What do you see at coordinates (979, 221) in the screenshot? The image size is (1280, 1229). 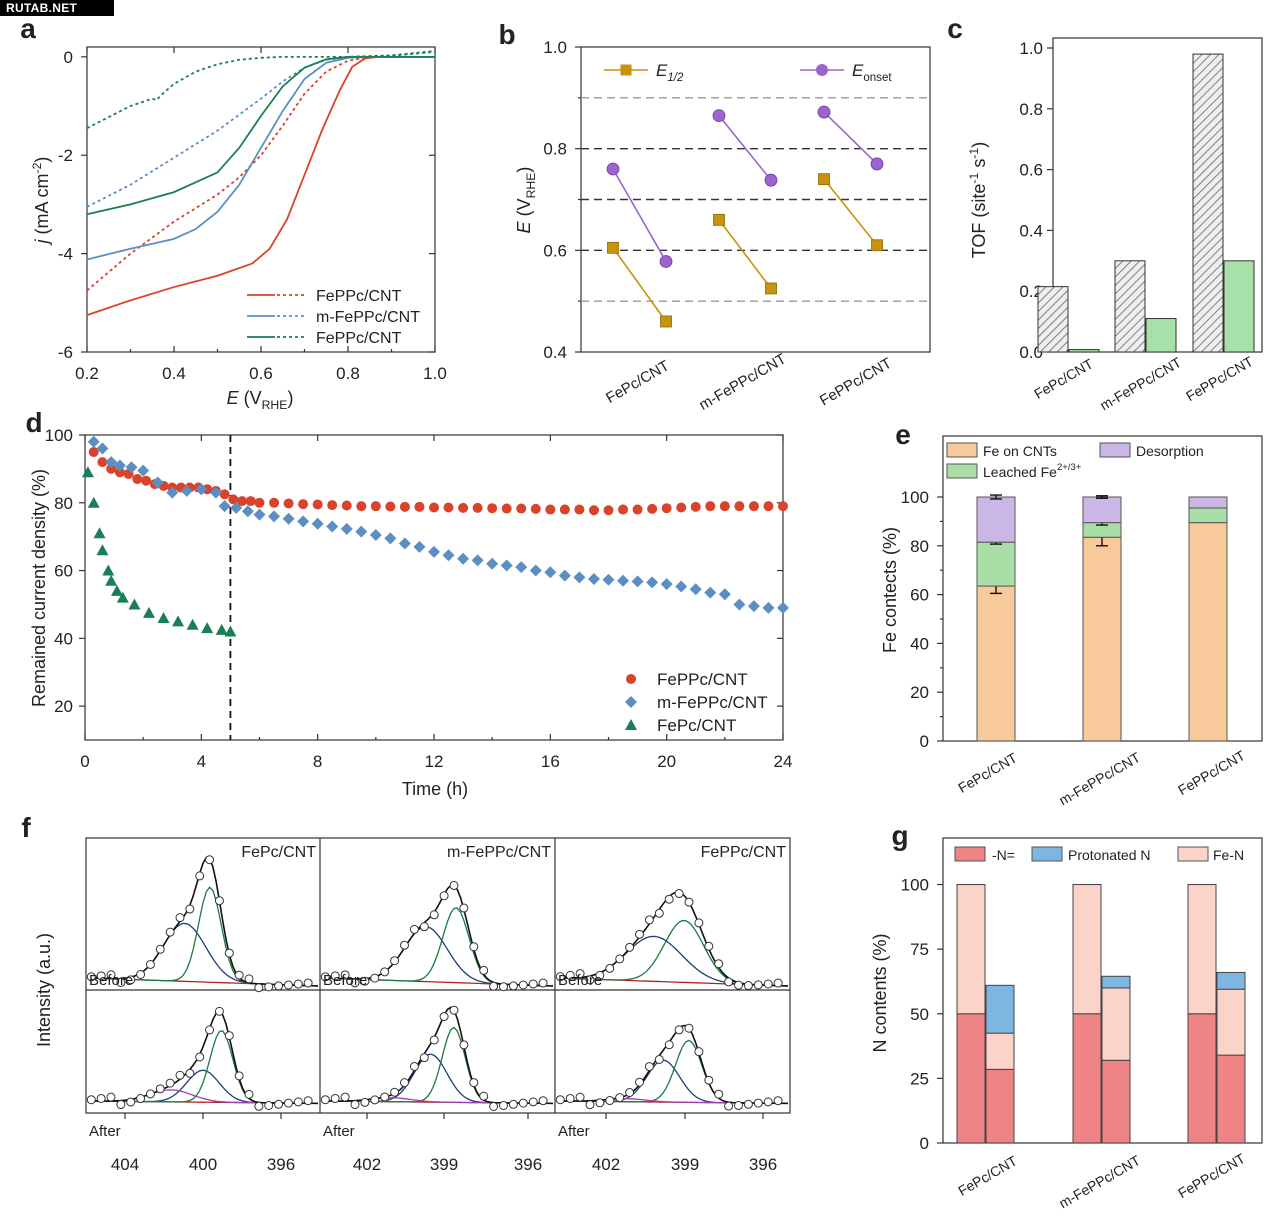 I see `label-part: TOF (site` at bounding box center [979, 221].